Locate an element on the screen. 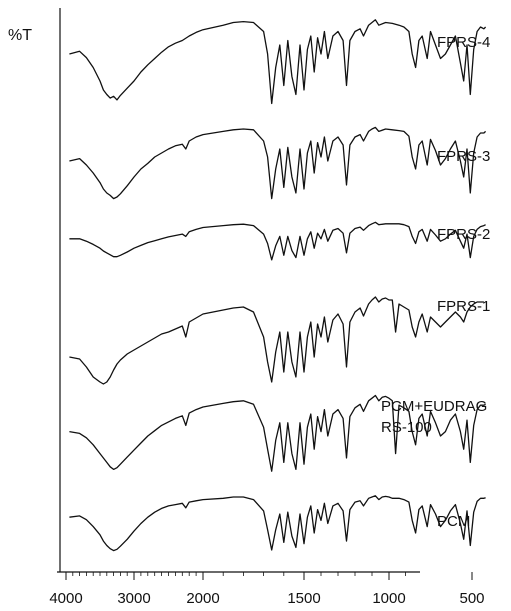 The height and width of the screenshot is (611, 511). spectrum-label: PCM+EUDRAG is located at coordinates (434, 406).